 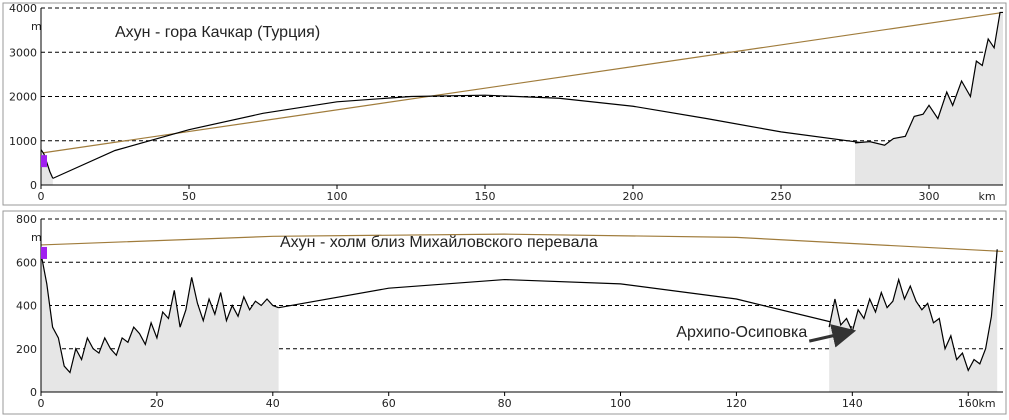 I want to click on chart-title: Ахун - гора Качкар (Турция), so click(x=217, y=32).